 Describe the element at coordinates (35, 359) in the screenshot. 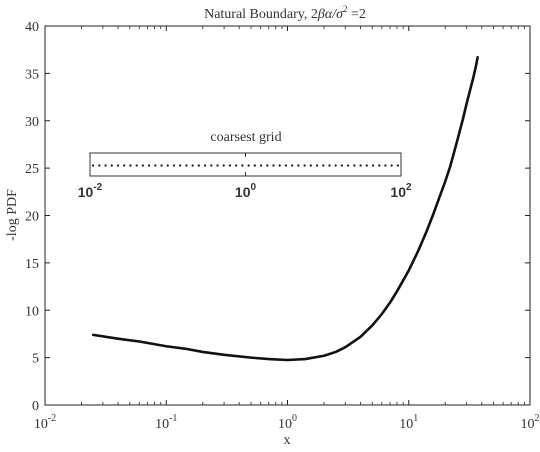

I see `y-tick-label: 5` at that location.